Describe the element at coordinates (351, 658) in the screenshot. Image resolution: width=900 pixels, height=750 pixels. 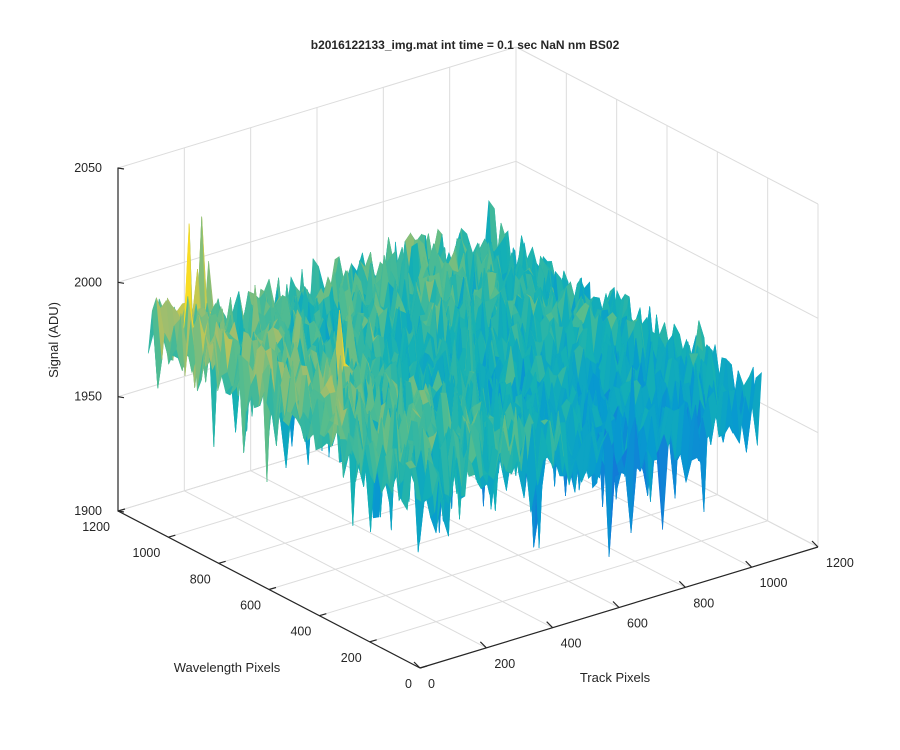
I see `y-tick-label: 200` at that location.